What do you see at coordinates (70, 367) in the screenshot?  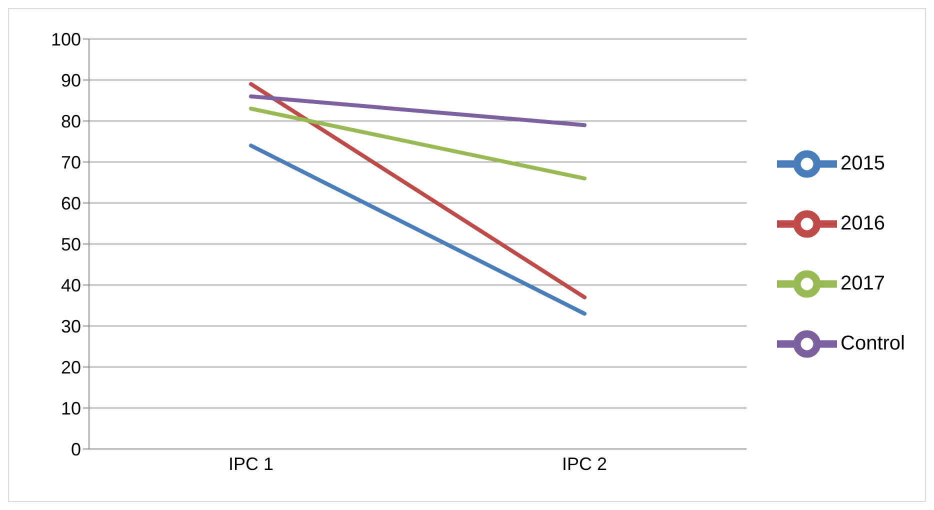 I see `y-tick-label: 20` at bounding box center [70, 367].